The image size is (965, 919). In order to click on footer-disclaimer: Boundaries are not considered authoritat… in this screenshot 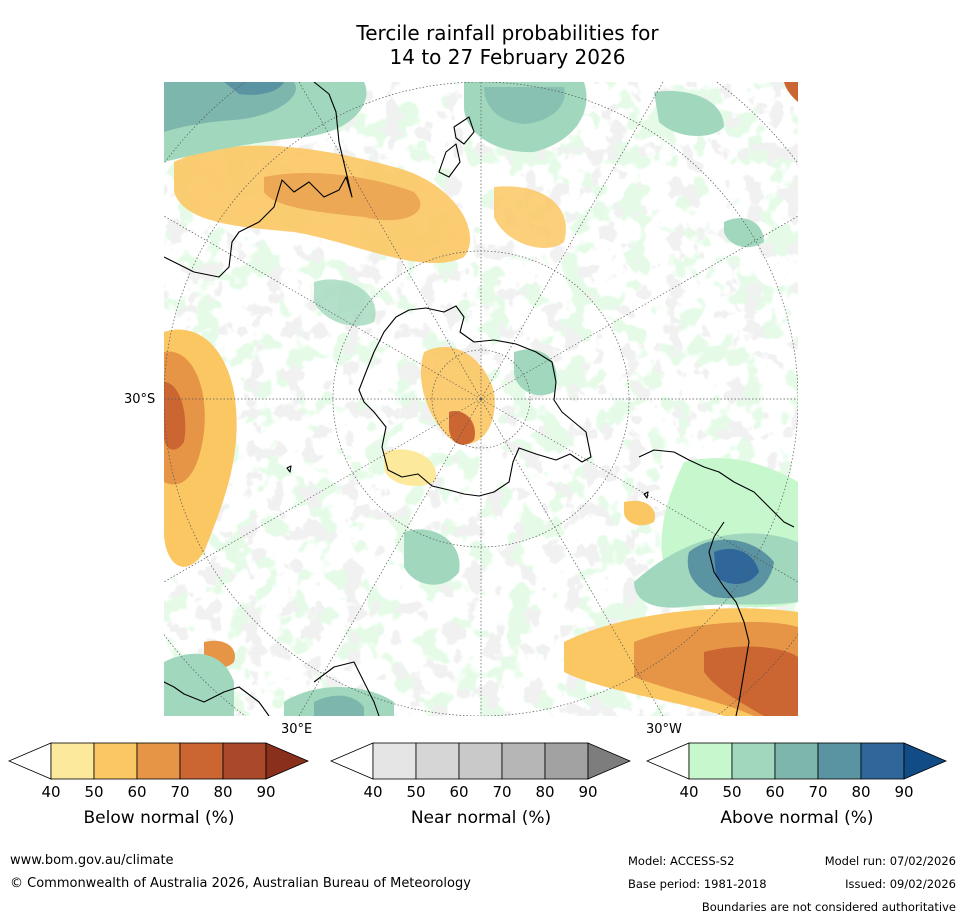, I will do `click(828, 907)`.